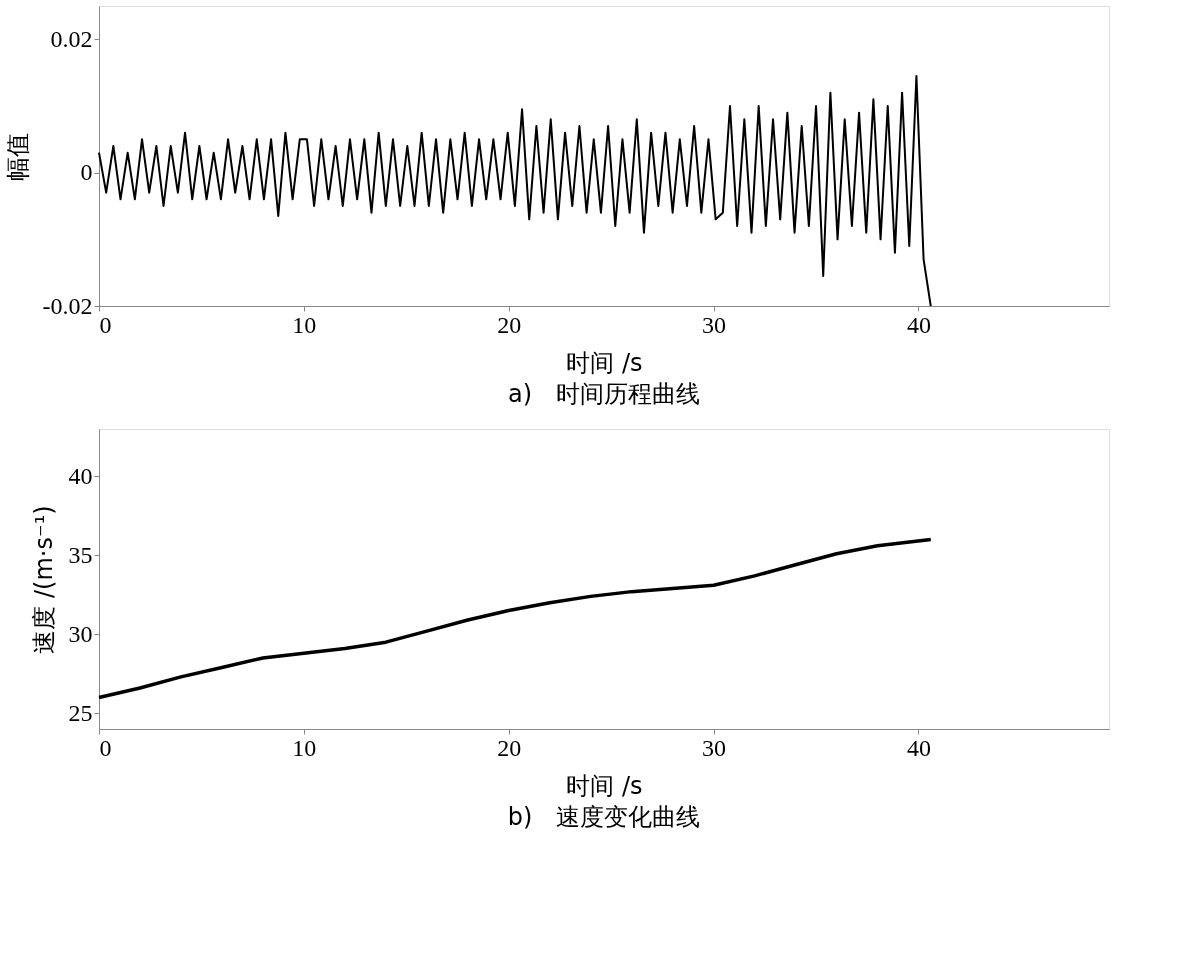 Image resolution: width=1200 pixels, height=957 pixels. Describe the element at coordinates (86, 172) in the screenshot. I see `y-tick-label: 0` at that location.